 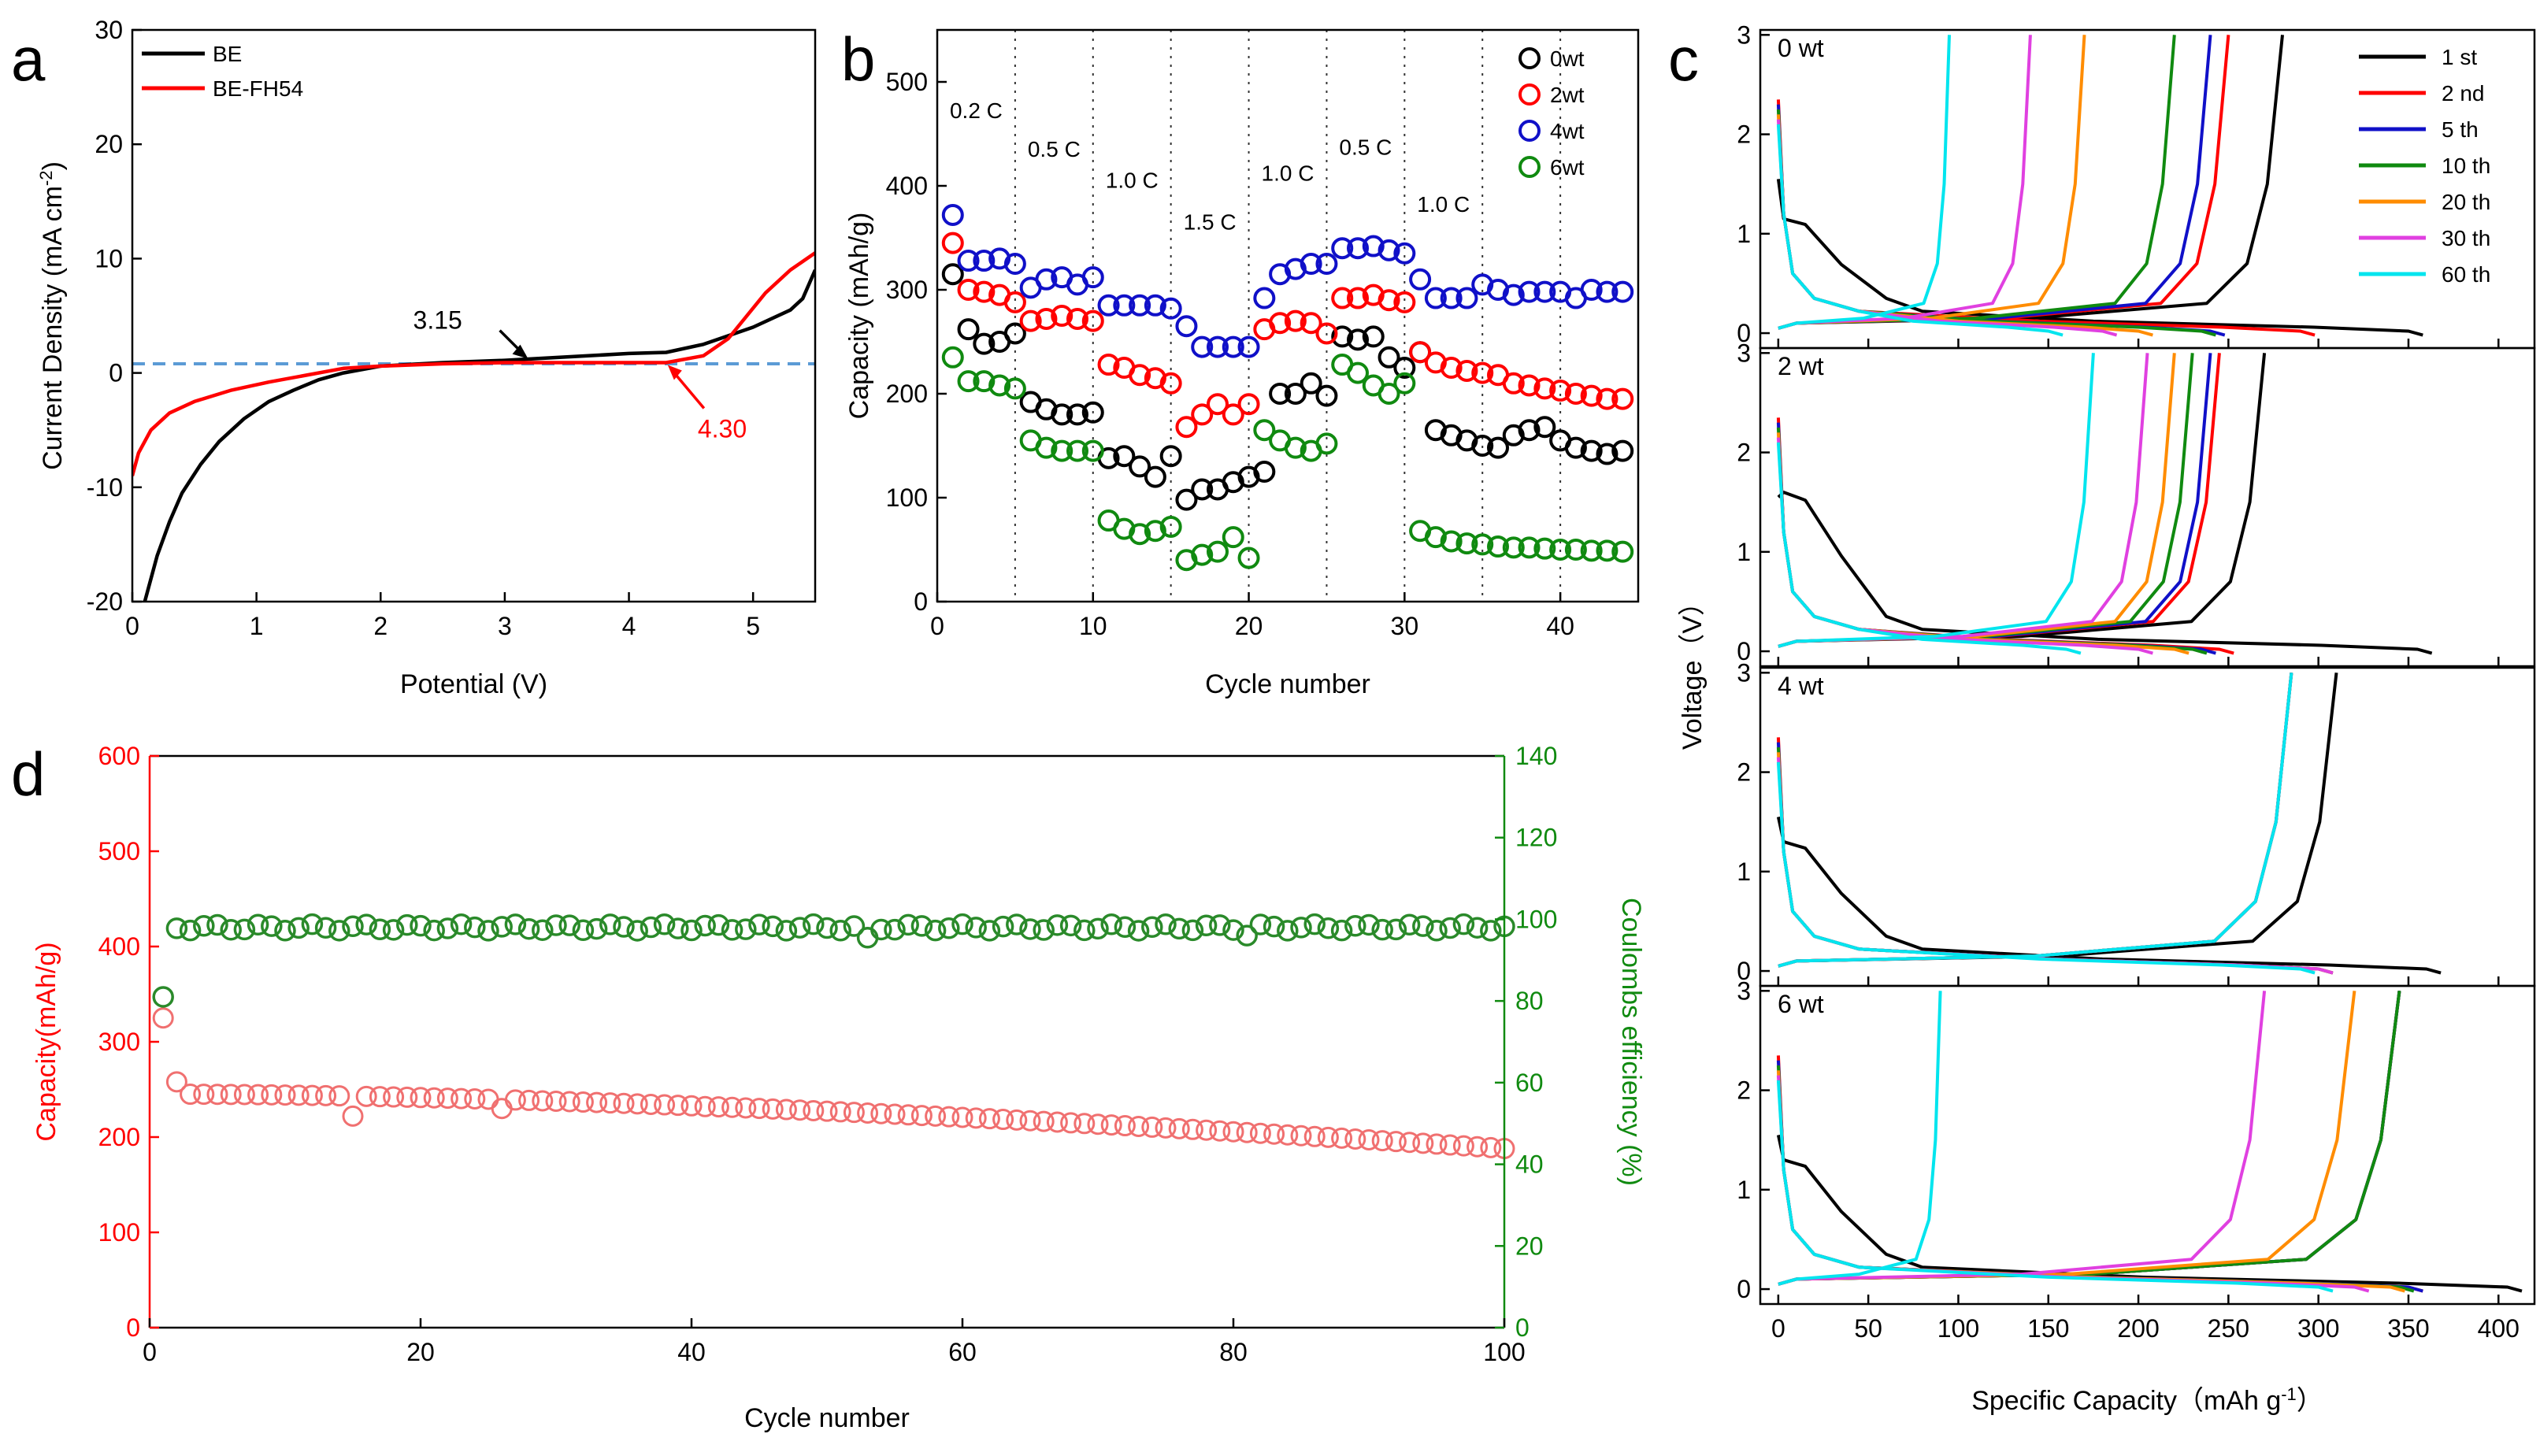 I want to click on d-y-tick-label: 600, so click(x=119, y=756).